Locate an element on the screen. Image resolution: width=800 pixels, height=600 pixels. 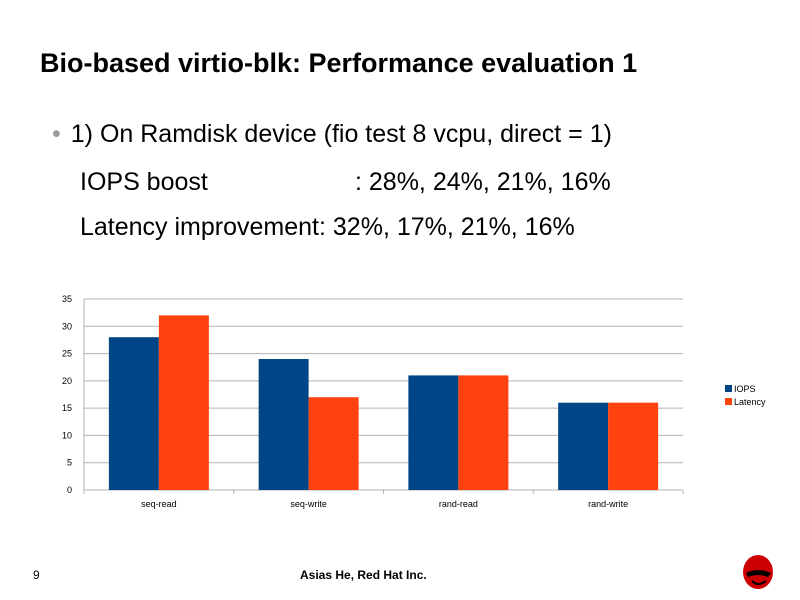
y-tick-label: 35 is located at coordinates (67, 299).